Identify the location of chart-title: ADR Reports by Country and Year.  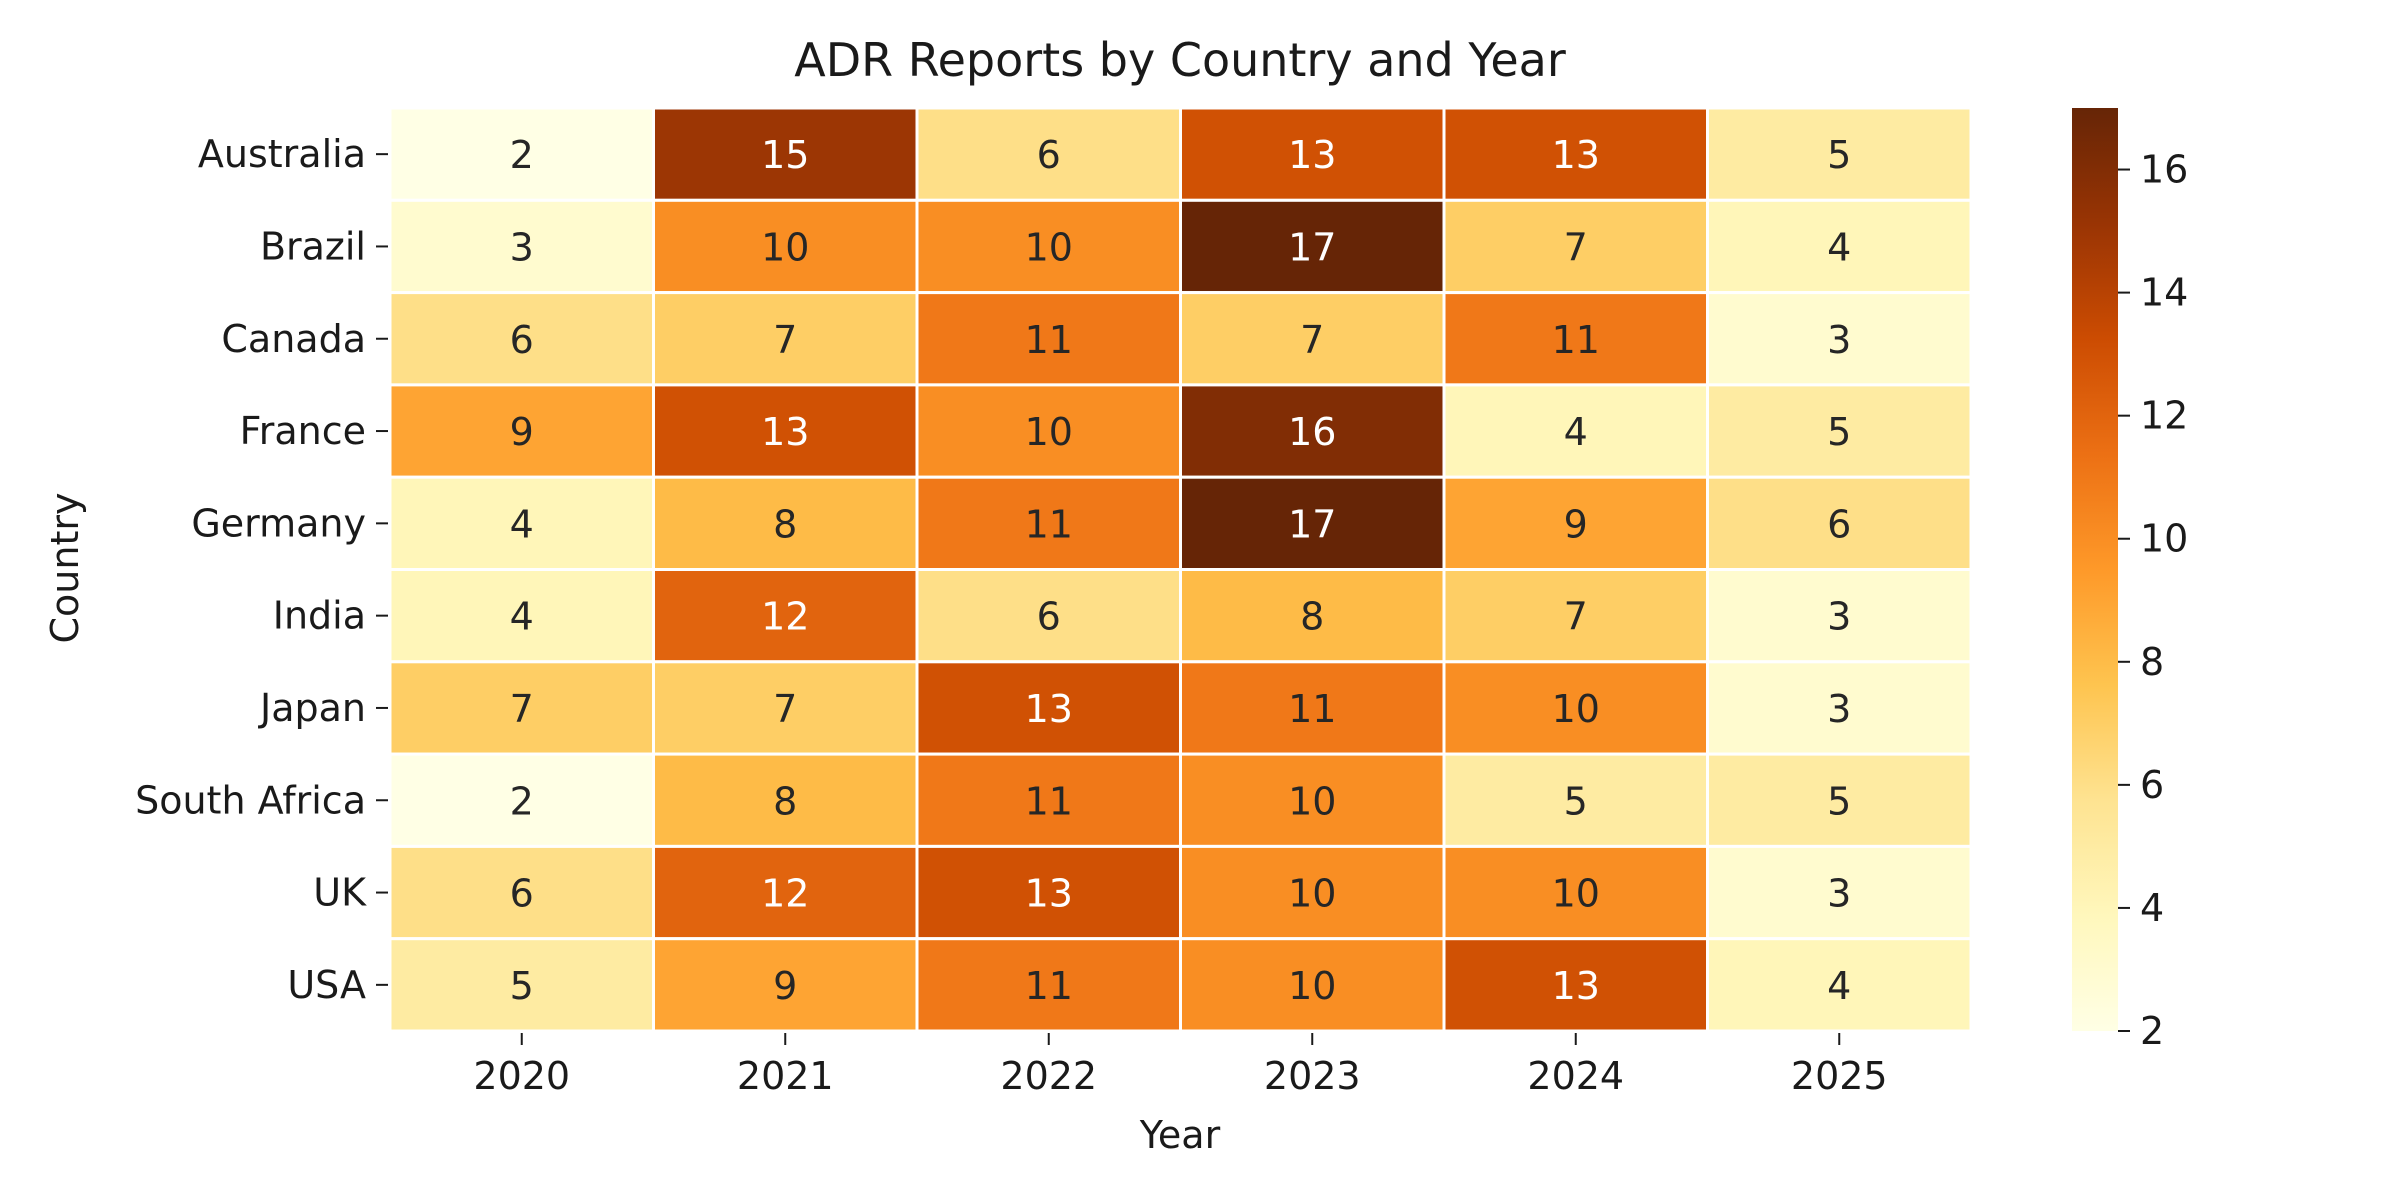
(1180, 60).